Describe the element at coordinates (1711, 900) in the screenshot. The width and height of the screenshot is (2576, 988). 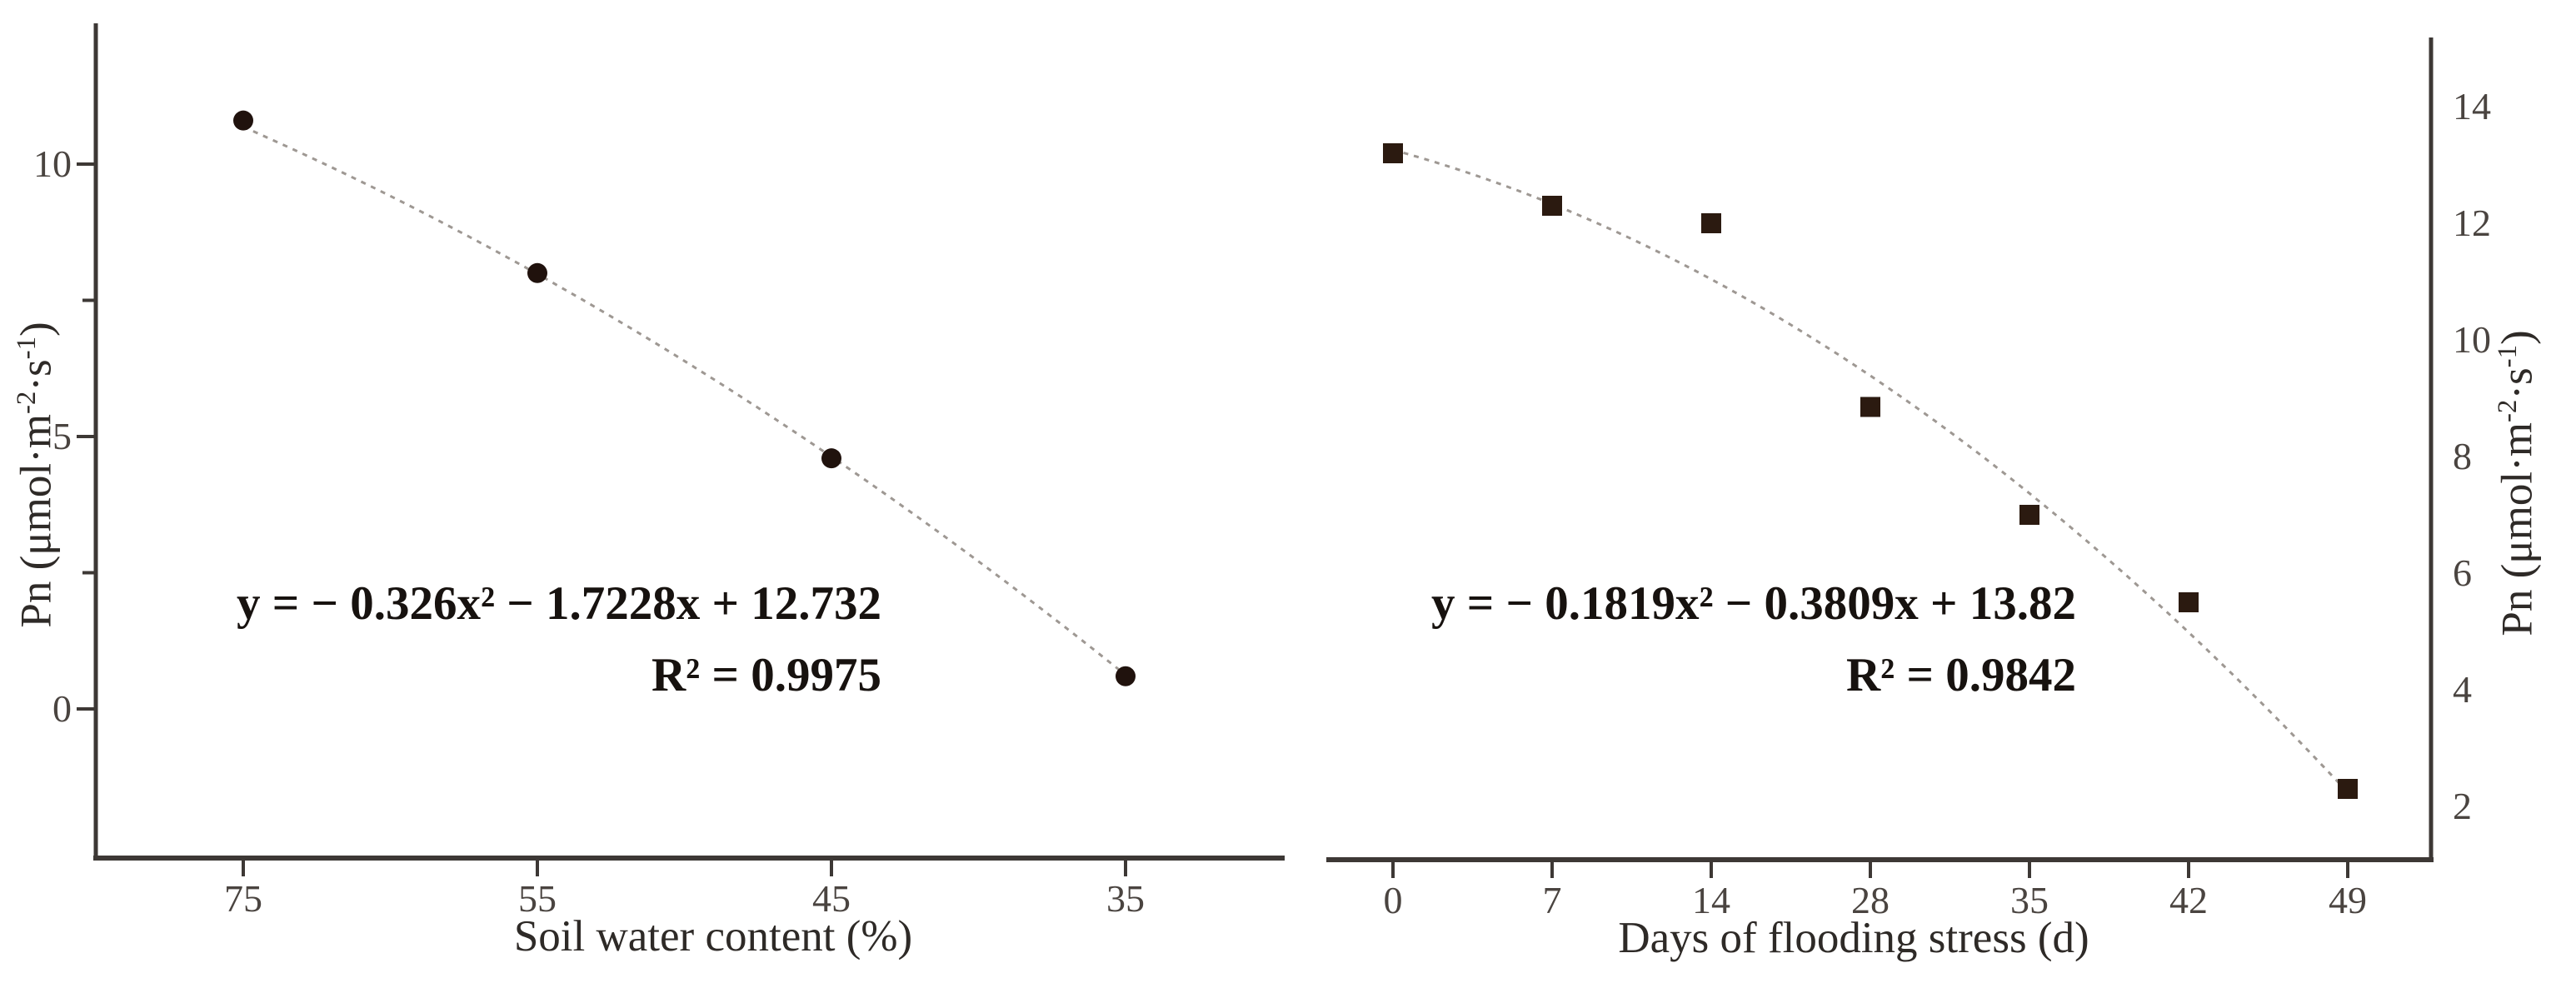
I see `x-tick-label: 14` at that location.